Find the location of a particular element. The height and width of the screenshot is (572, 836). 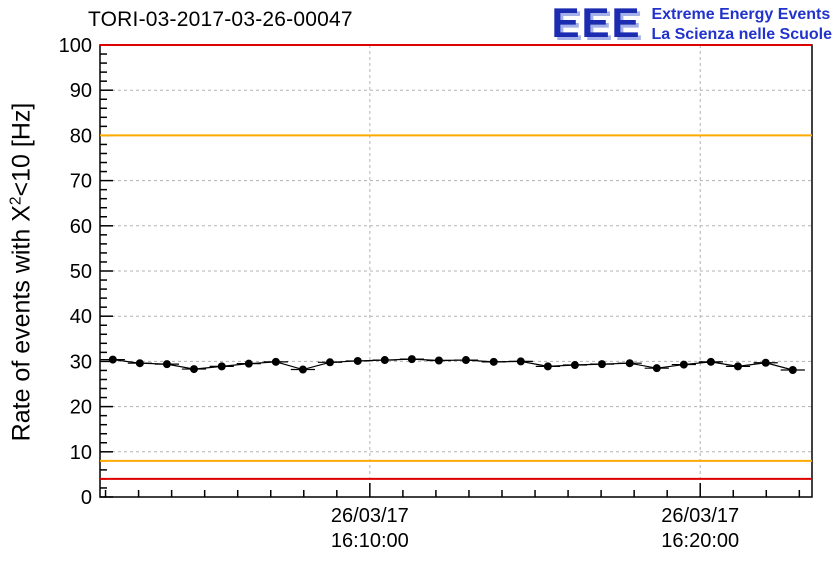

y-tick-label: 10 is located at coordinates (81, 453).